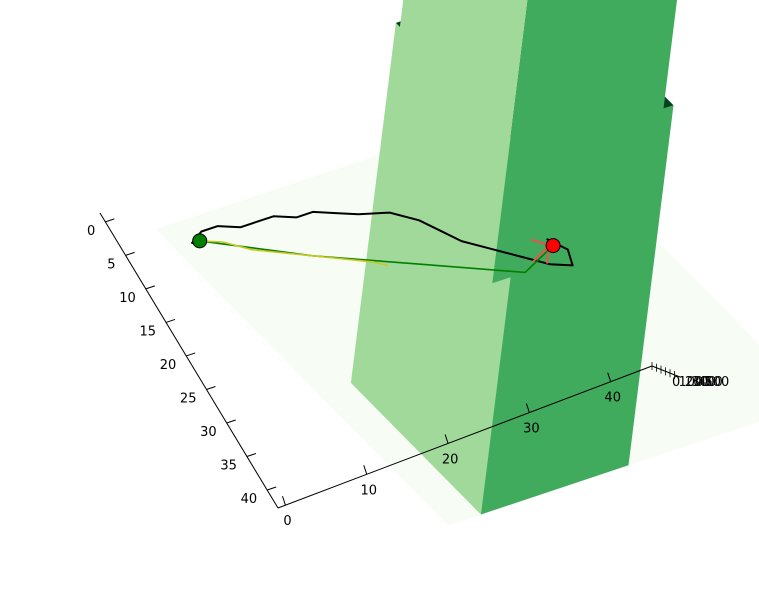 This screenshot has width=759, height=608. I want to click on start-marker, so click(200, 241).